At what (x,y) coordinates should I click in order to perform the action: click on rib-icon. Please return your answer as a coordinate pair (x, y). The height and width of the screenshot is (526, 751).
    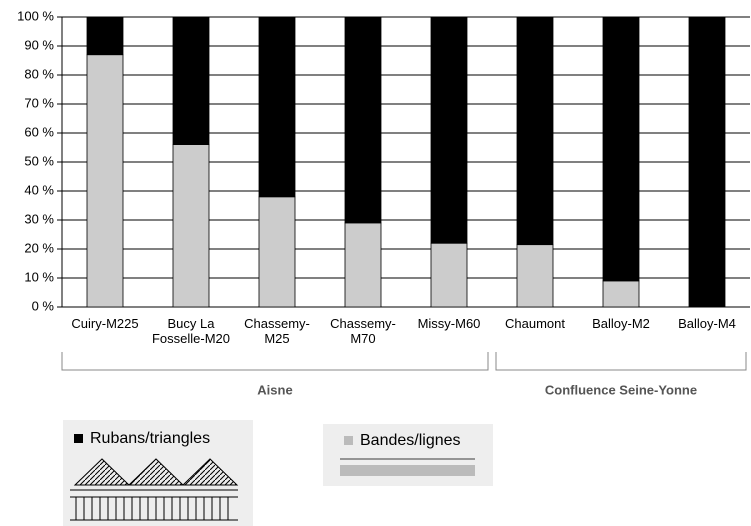
    Looking at the image, I should click on (152, 508).